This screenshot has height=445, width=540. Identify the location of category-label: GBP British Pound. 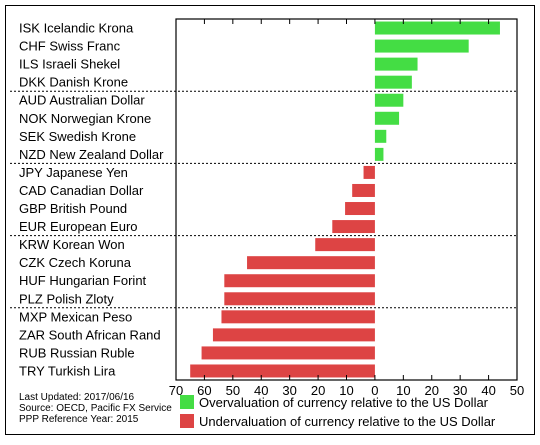
(73, 208).